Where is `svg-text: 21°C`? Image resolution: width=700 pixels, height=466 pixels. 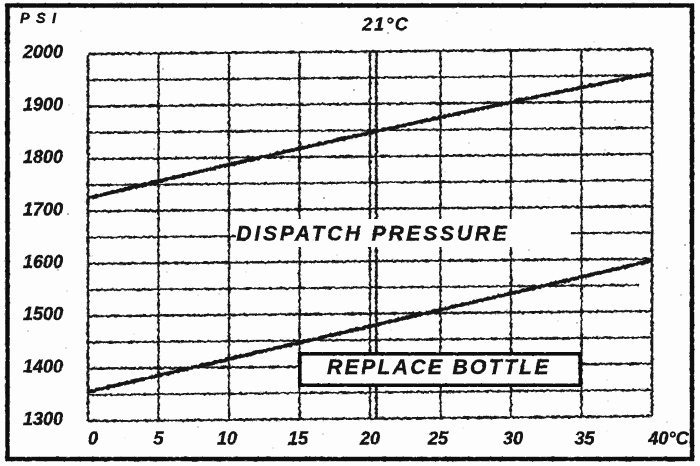 svg-text: 21°C is located at coordinates (385, 25).